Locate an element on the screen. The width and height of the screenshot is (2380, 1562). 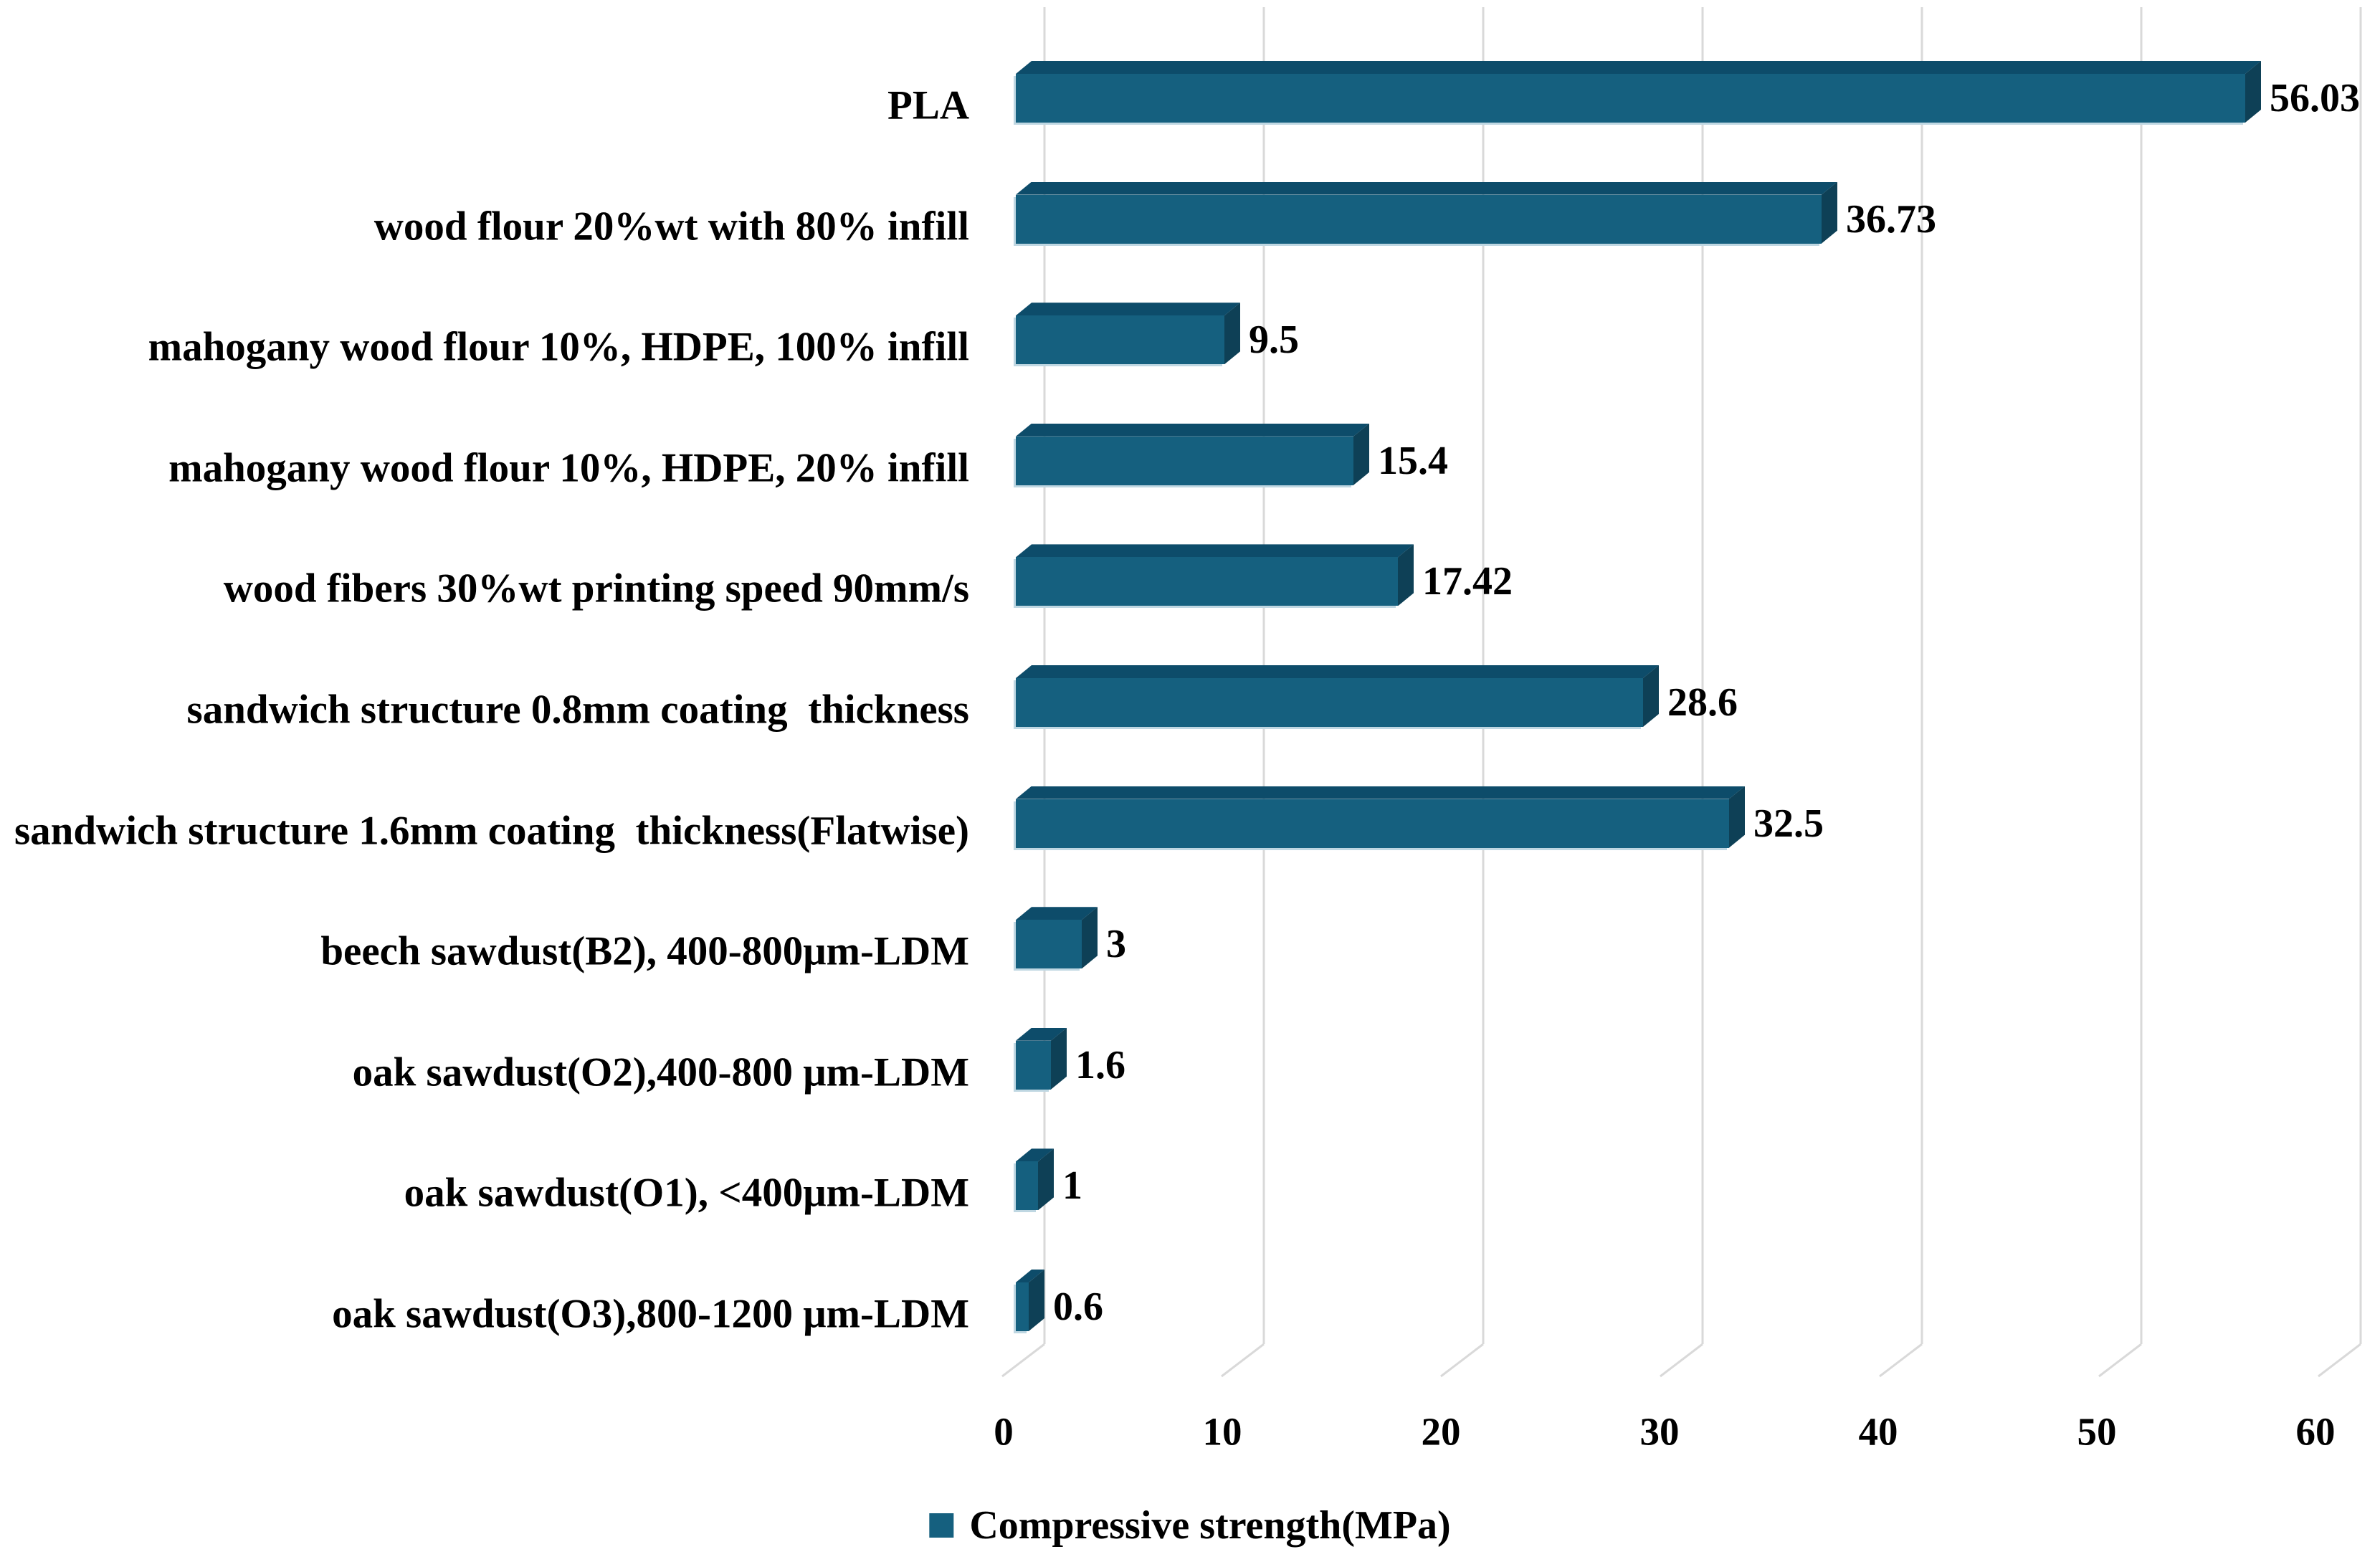
category-label: beech sawdust(B2), 400-800μm-LDM is located at coordinates (644, 951).